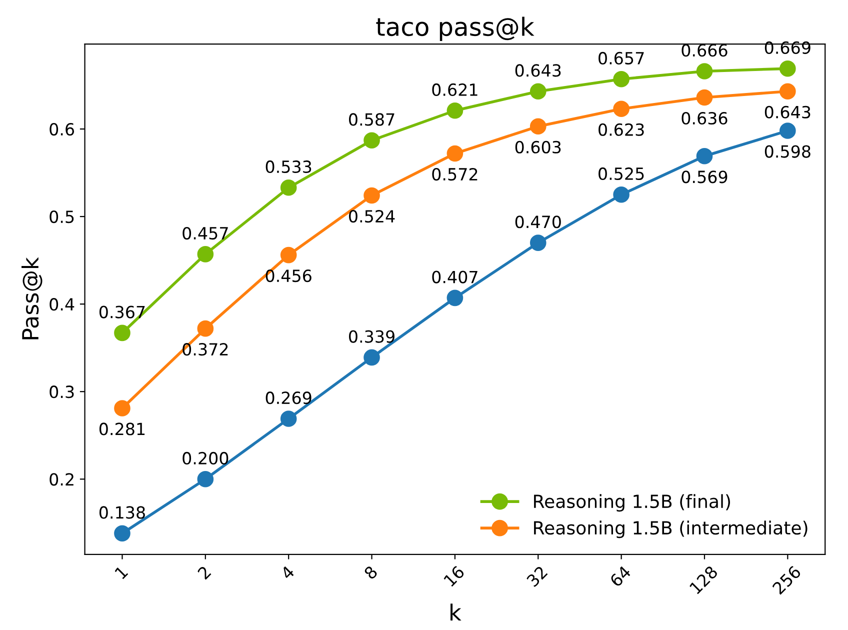 The image size is (848, 630). Describe the element at coordinates (62, 129) in the screenshot. I see `y-tick-label: 0.6` at that location.